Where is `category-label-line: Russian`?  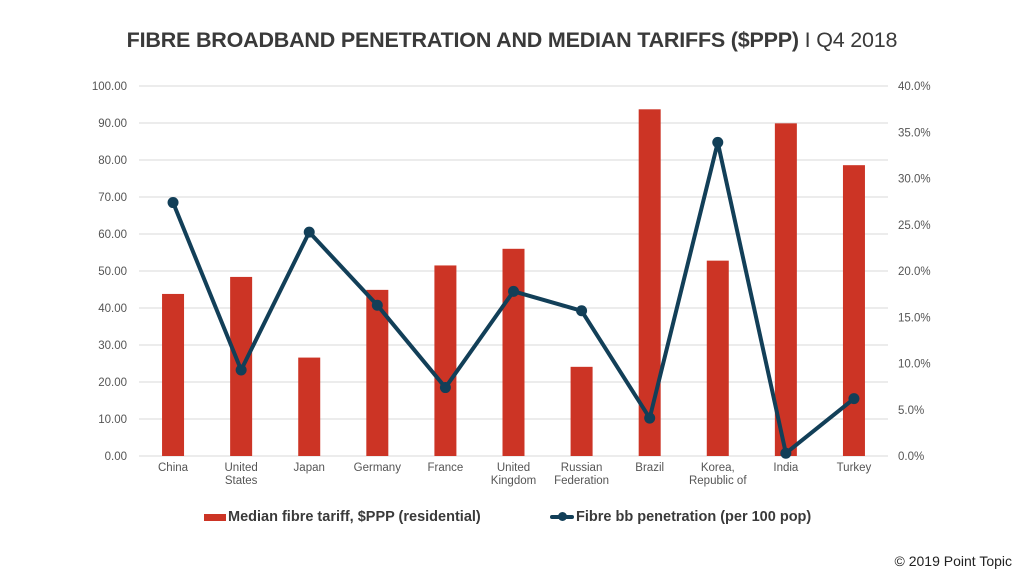
category-label-line: Russian is located at coordinates (582, 468).